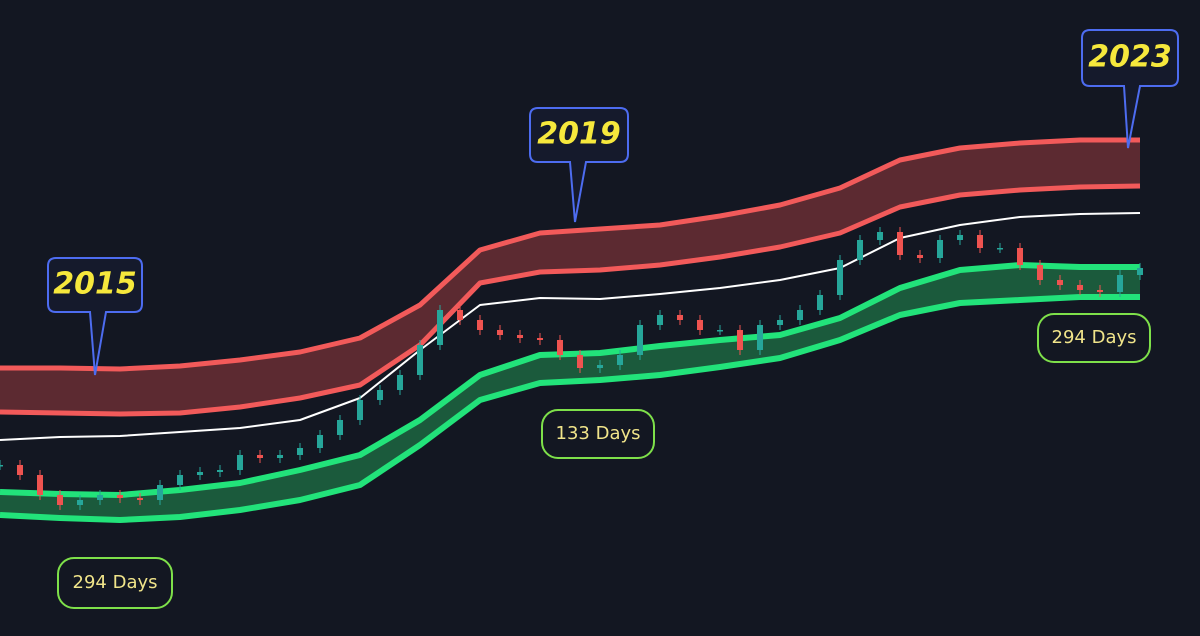  What do you see at coordinates (579, 134) in the screenshot?
I see `year-label: 2019` at bounding box center [579, 134].